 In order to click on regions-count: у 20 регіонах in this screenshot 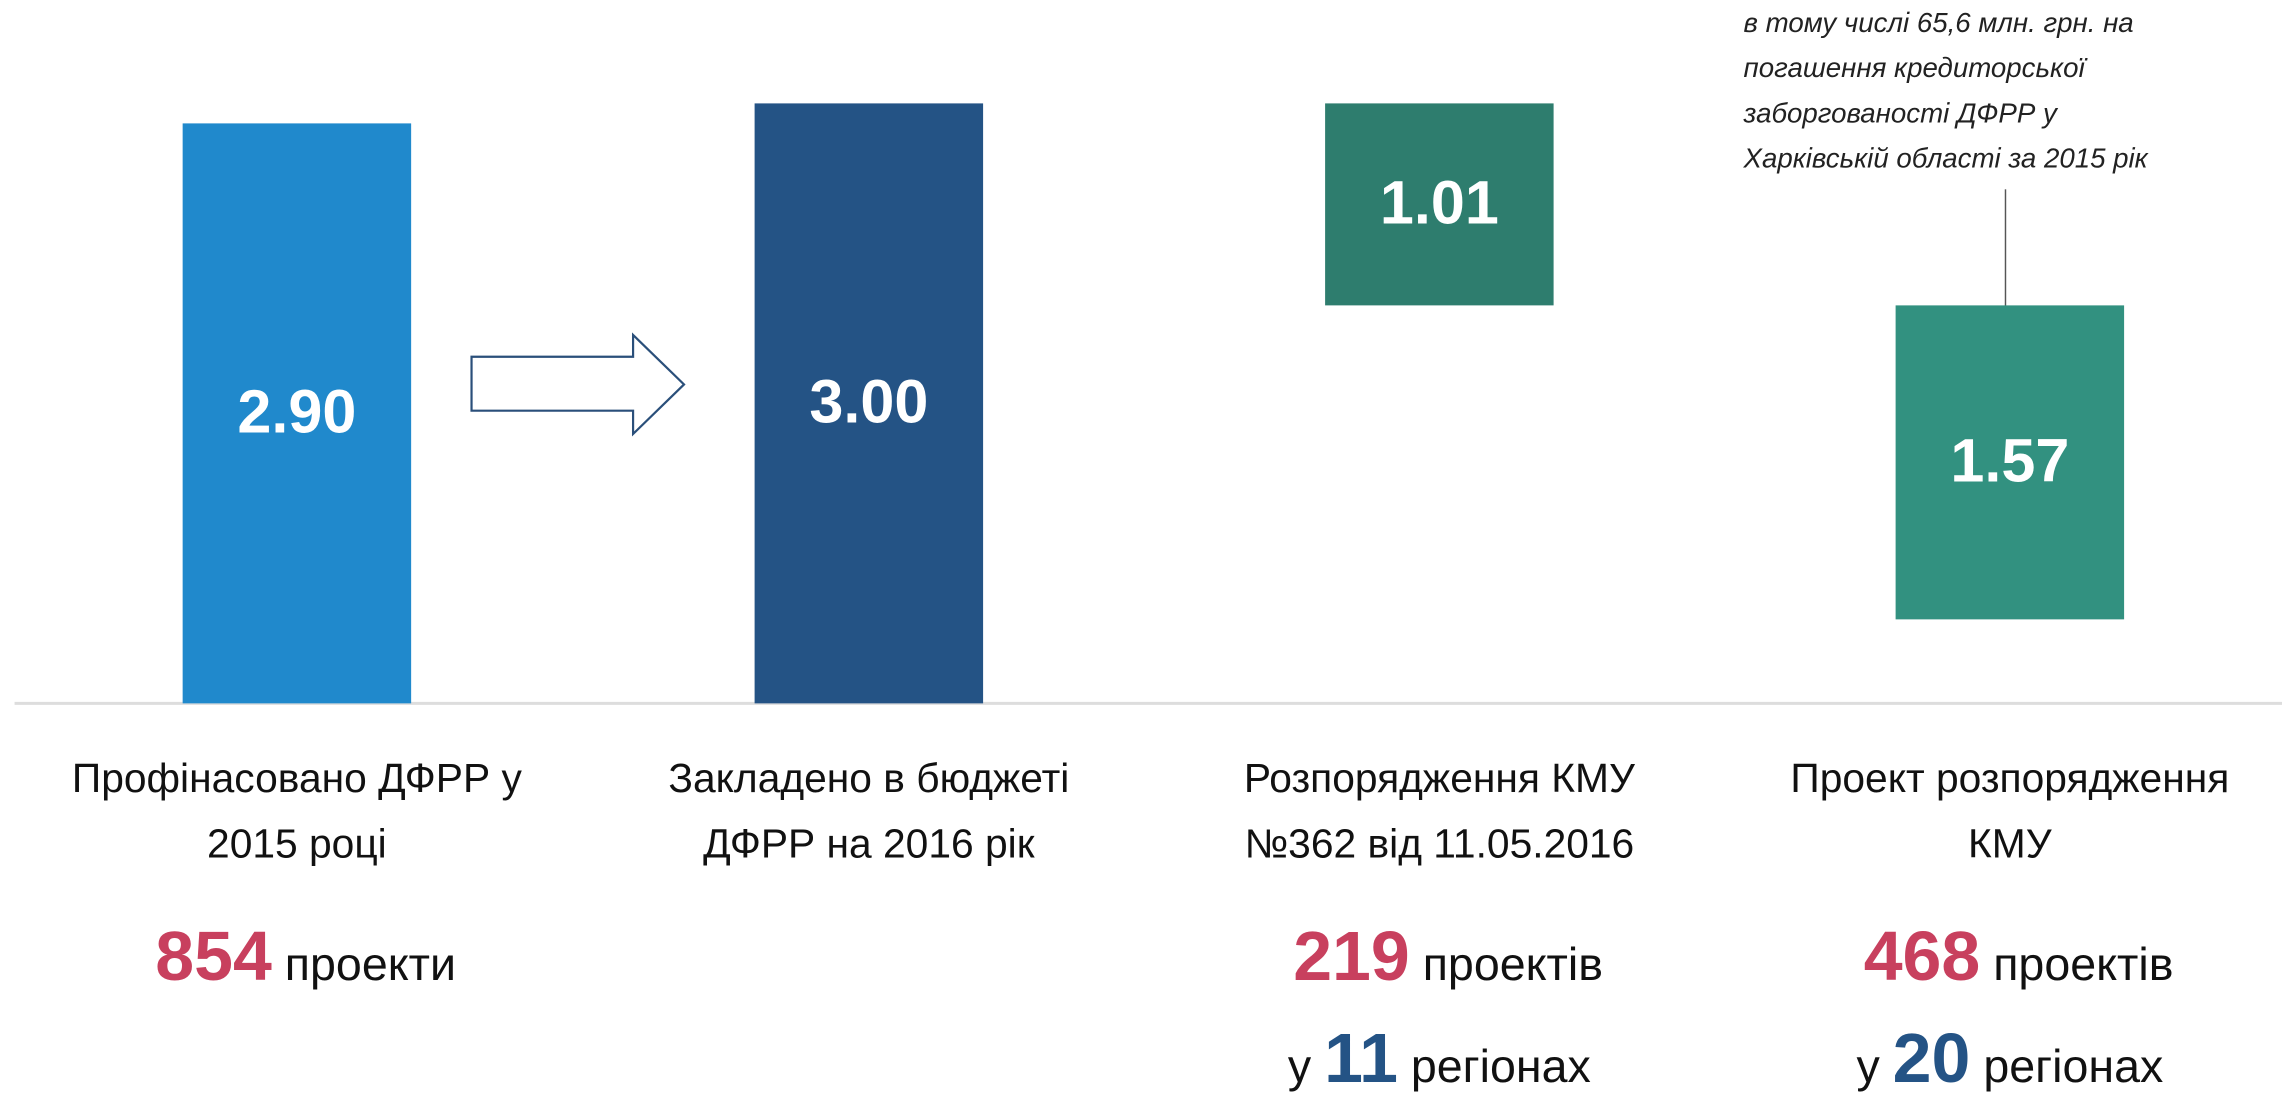, I will do `click(2000, 1059)`.